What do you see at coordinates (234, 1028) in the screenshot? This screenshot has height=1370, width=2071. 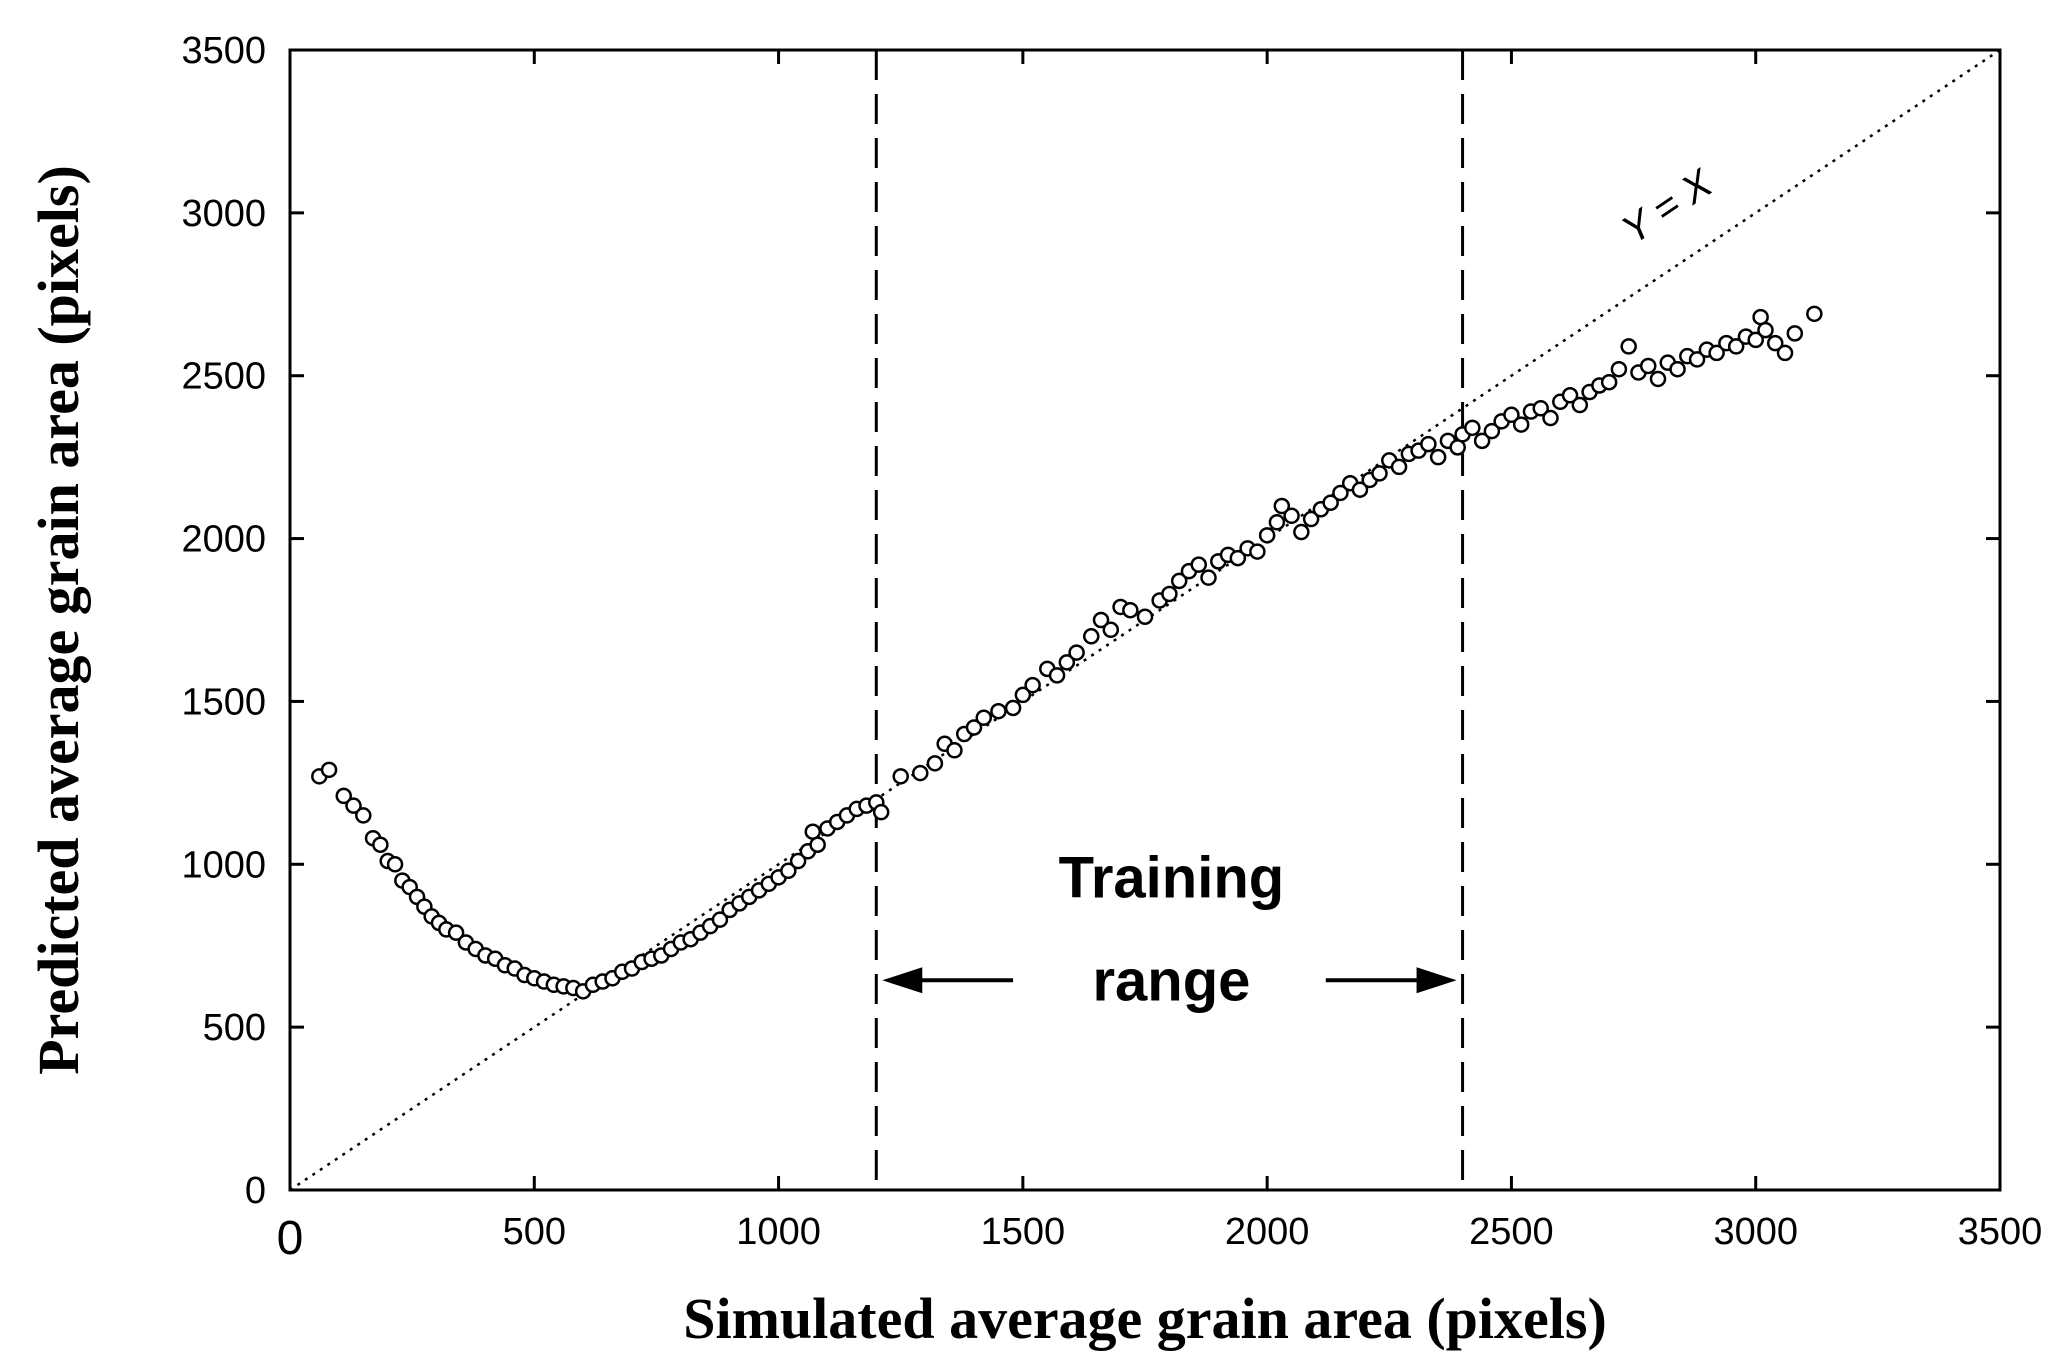 I see `y-tick-label: 500` at bounding box center [234, 1028].